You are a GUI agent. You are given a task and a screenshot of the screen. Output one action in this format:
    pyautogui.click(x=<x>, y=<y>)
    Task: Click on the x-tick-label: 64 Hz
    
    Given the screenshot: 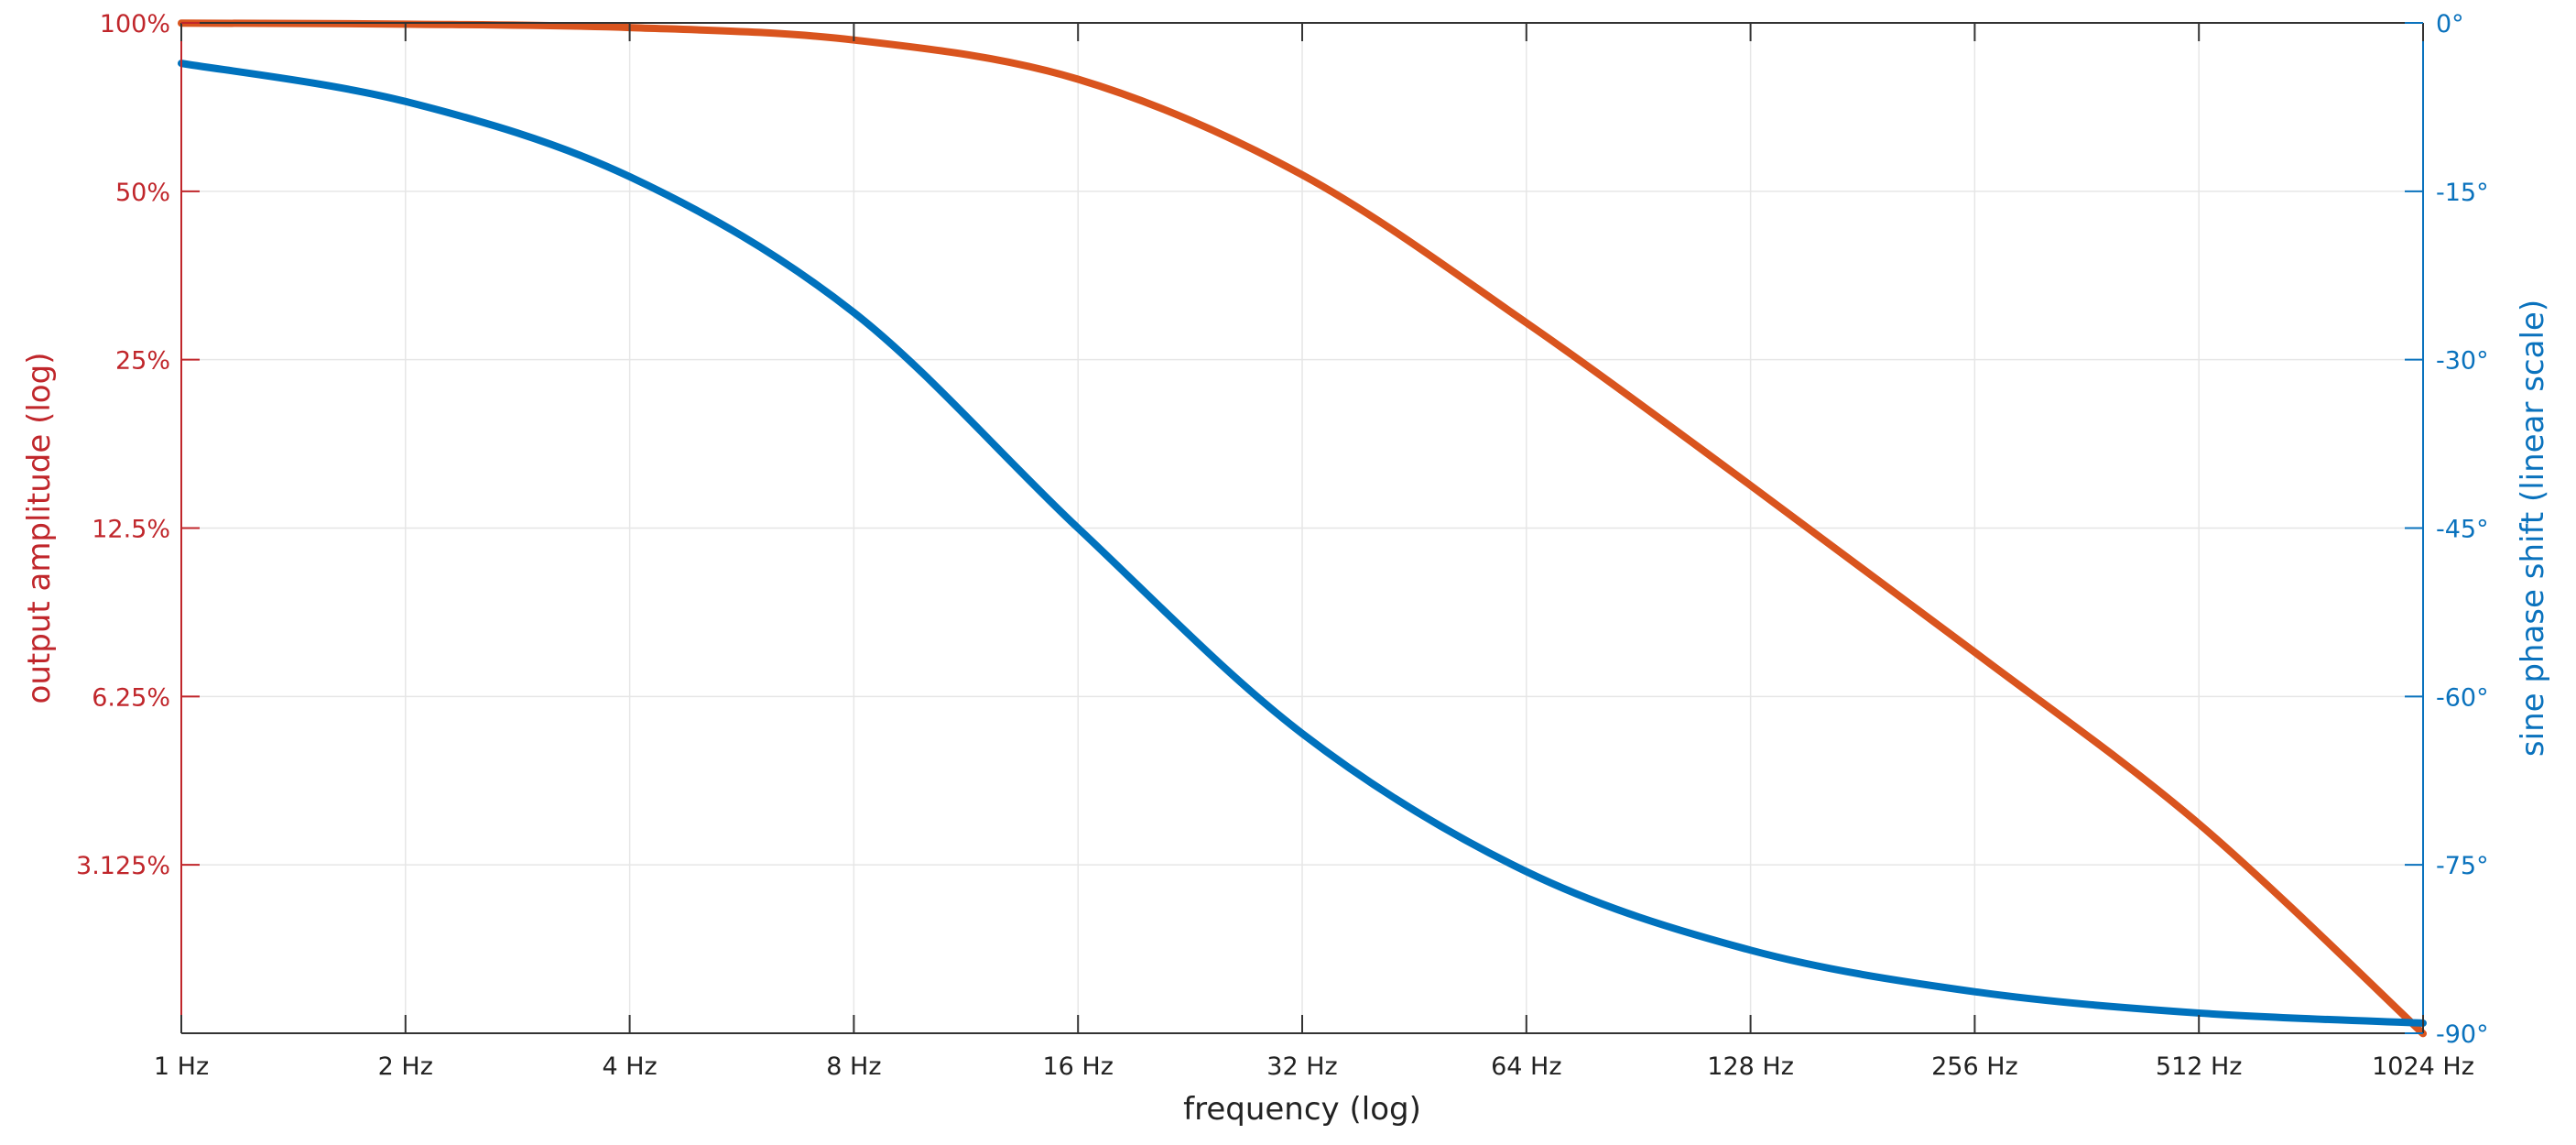 What is the action you would take?
    pyautogui.click(x=1526, y=1067)
    